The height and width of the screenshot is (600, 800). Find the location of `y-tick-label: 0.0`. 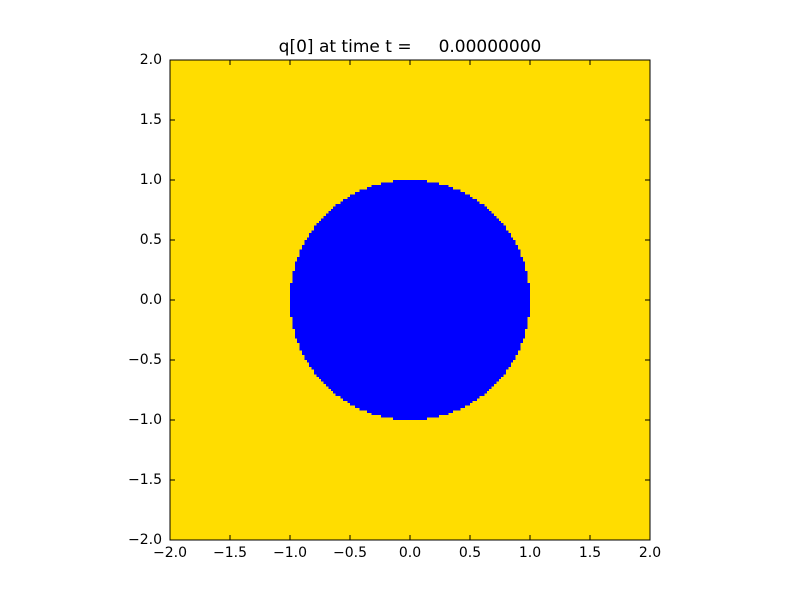

y-tick-label: 0.0 is located at coordinates (151, 300).